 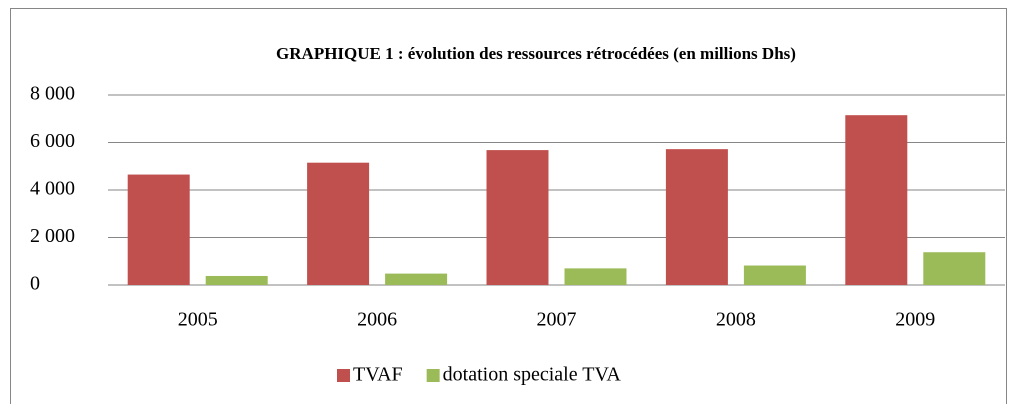 I want to click on y-tick-label: 0, so click(x=35, y=284).